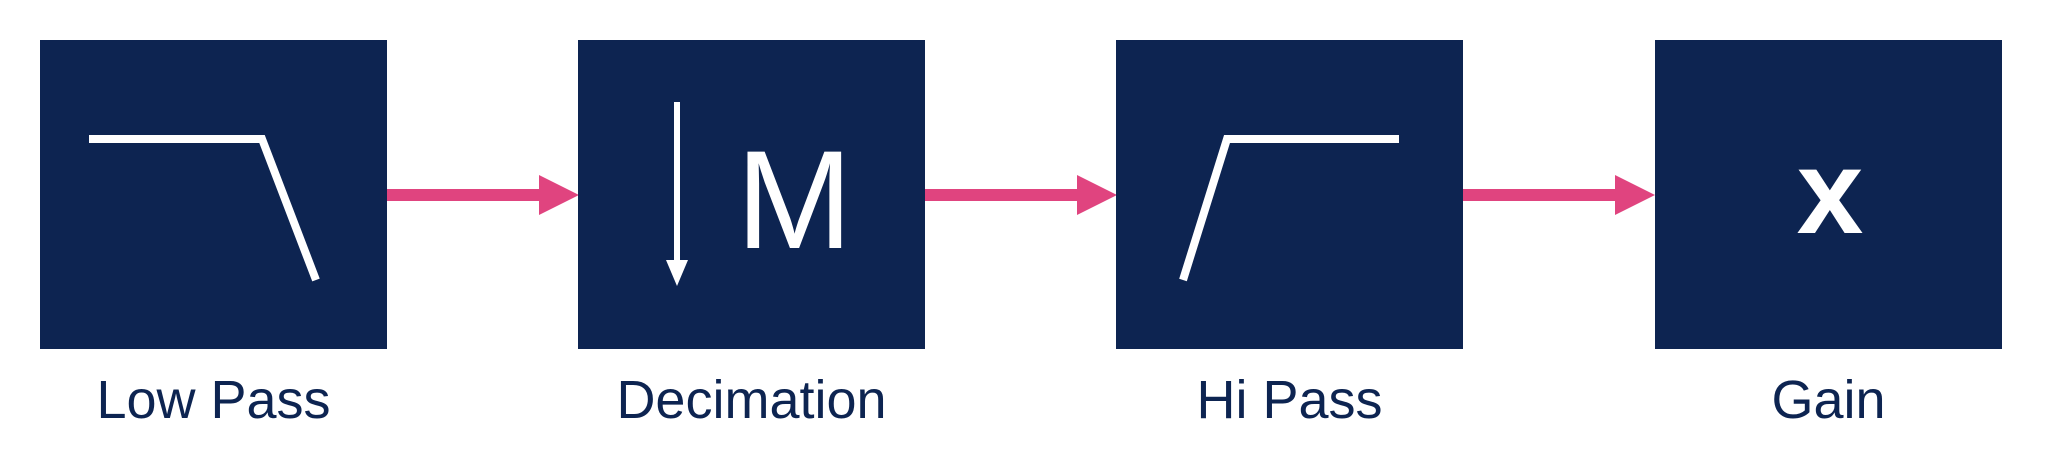 The image size is (2046, 468). I want to click on decimation-block: M, so click(751, 194).